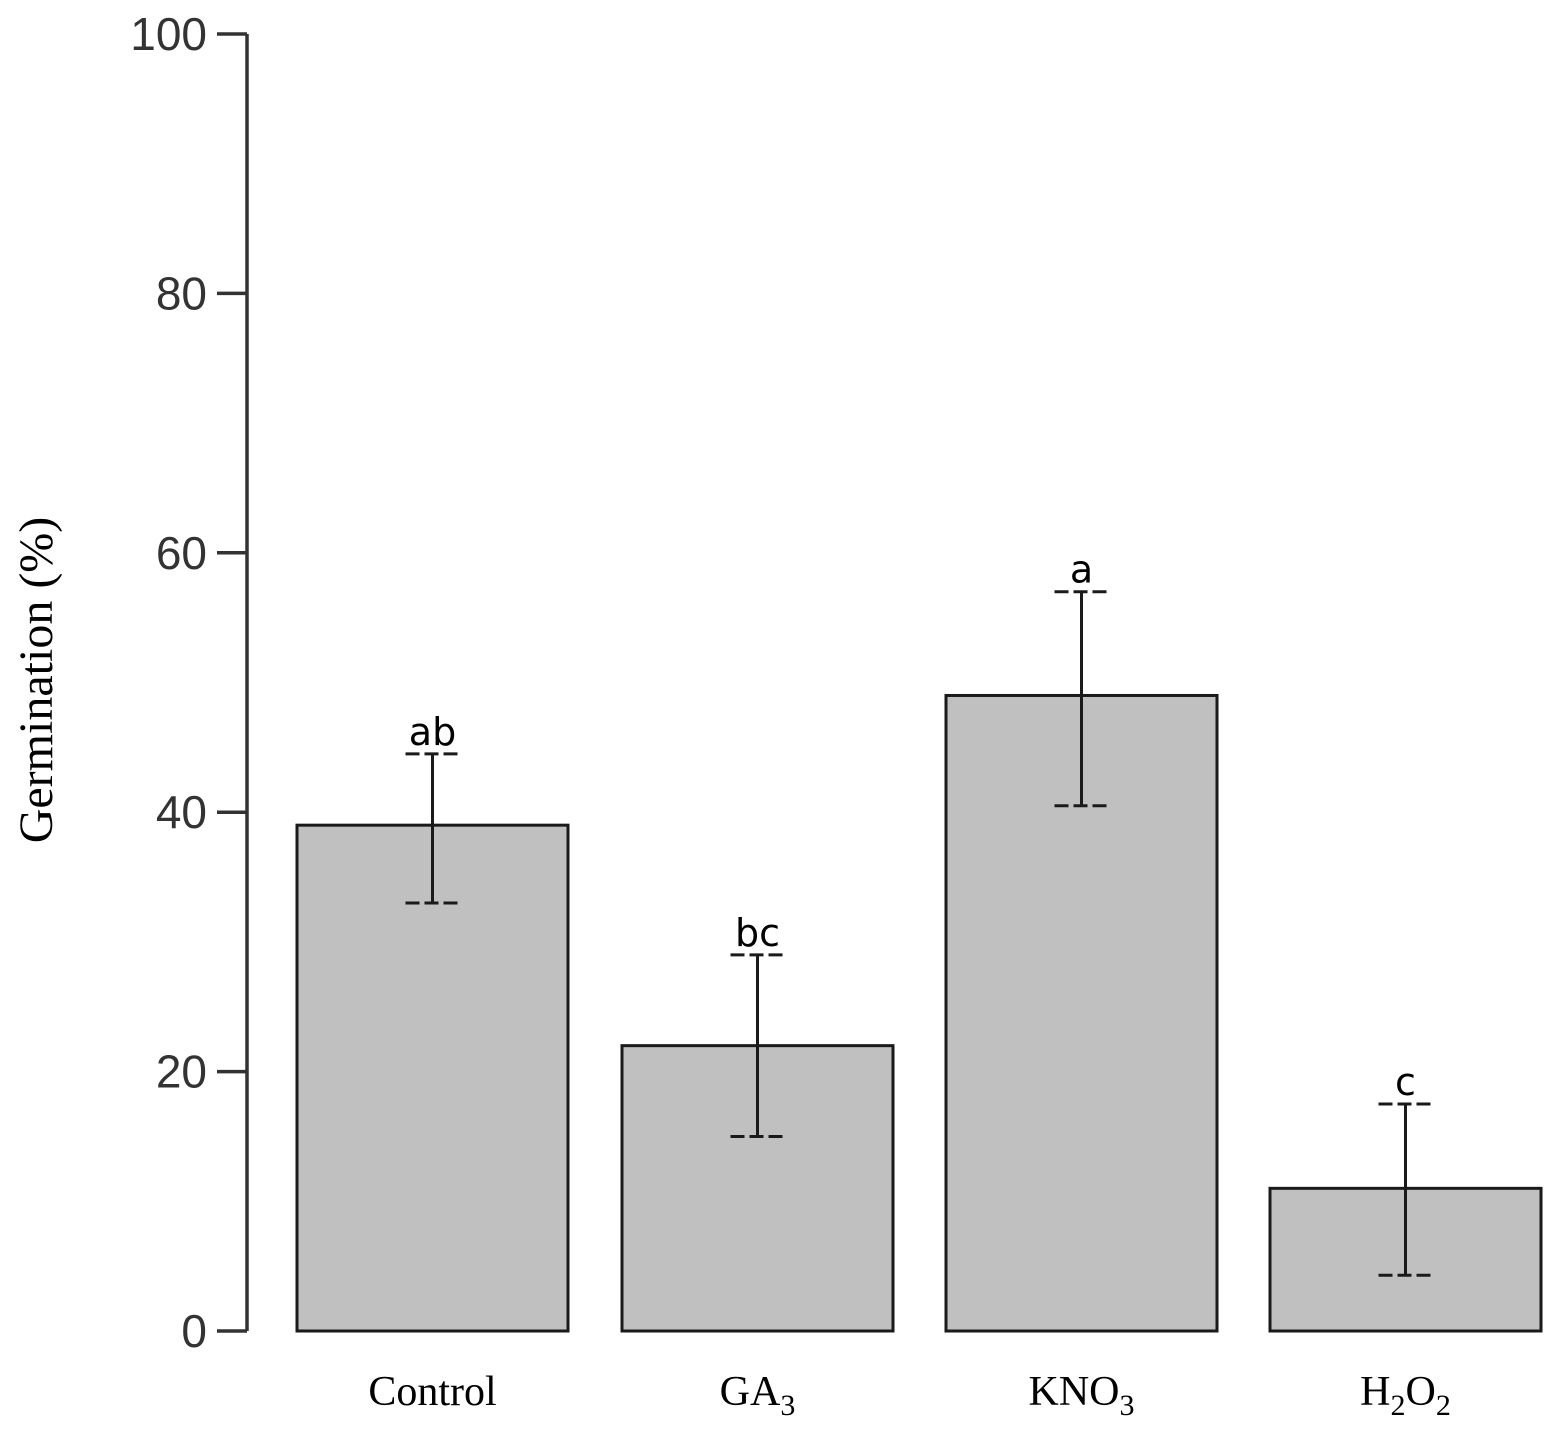 The width and height of the screenshot is (1558, 1435). Describe the element at coordinates (1081, 570) in the screenshot. I see `significance-label: a` at that location.